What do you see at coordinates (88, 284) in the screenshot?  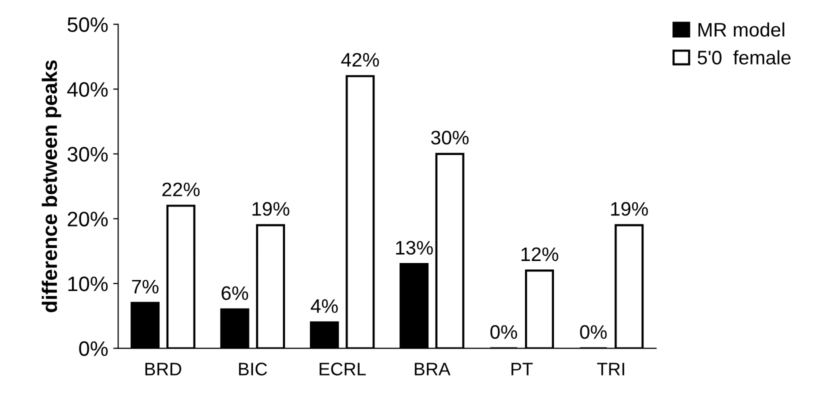 I see `y-tick-label: 10%` at bounding box center [88, 284].